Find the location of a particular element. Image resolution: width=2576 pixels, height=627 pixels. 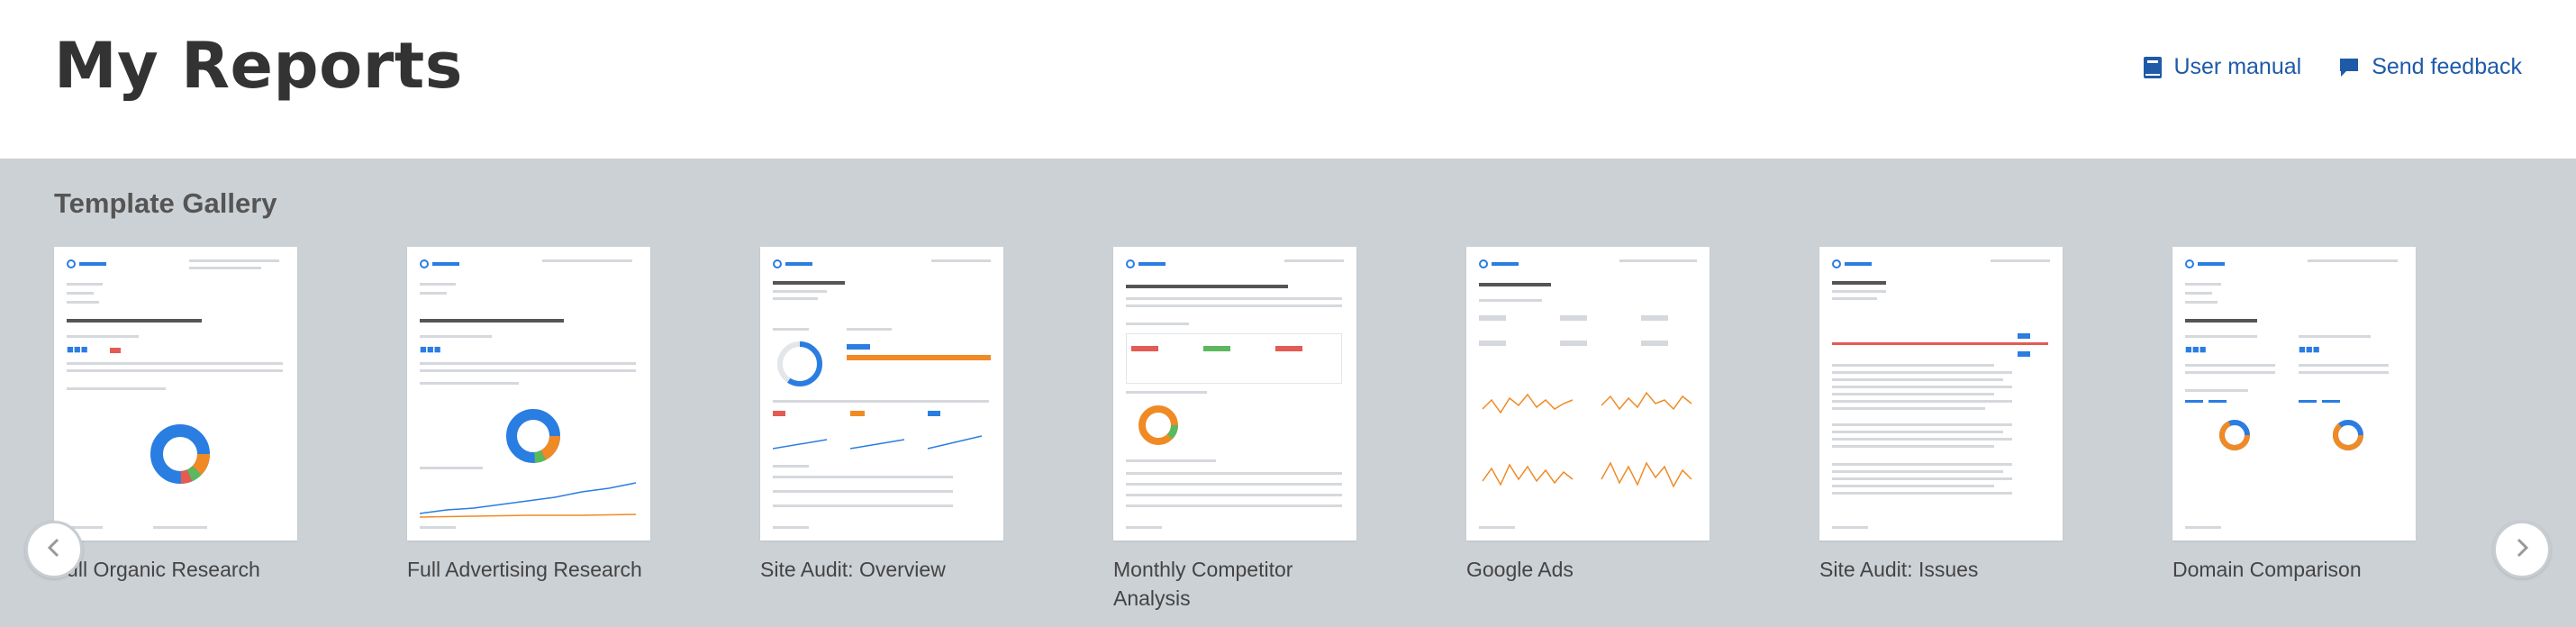

template-card-full-advertising-research: ■■■ Full Advertising Research is located at coordinates (528, 416).